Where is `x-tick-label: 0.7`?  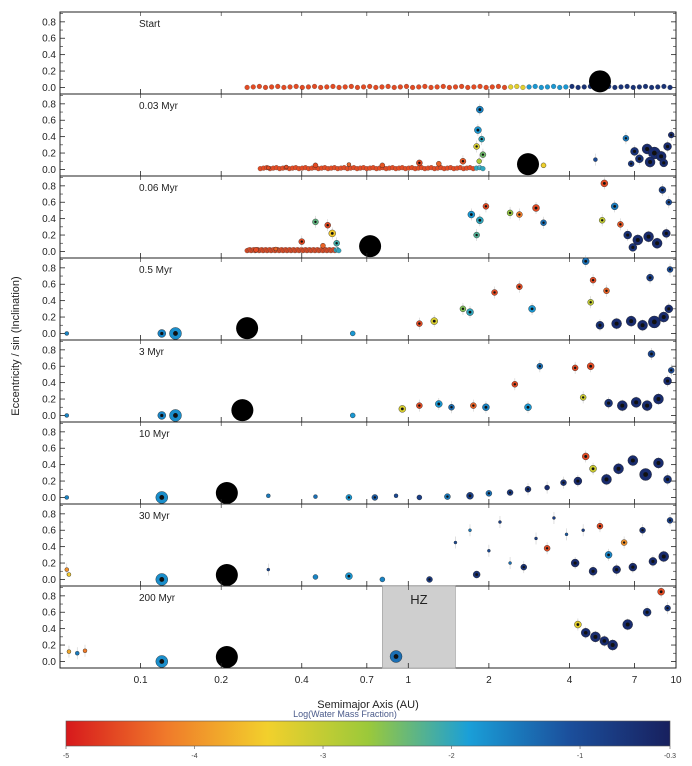 x-tick-label: 0.7 is located at coordinates (367, 680).